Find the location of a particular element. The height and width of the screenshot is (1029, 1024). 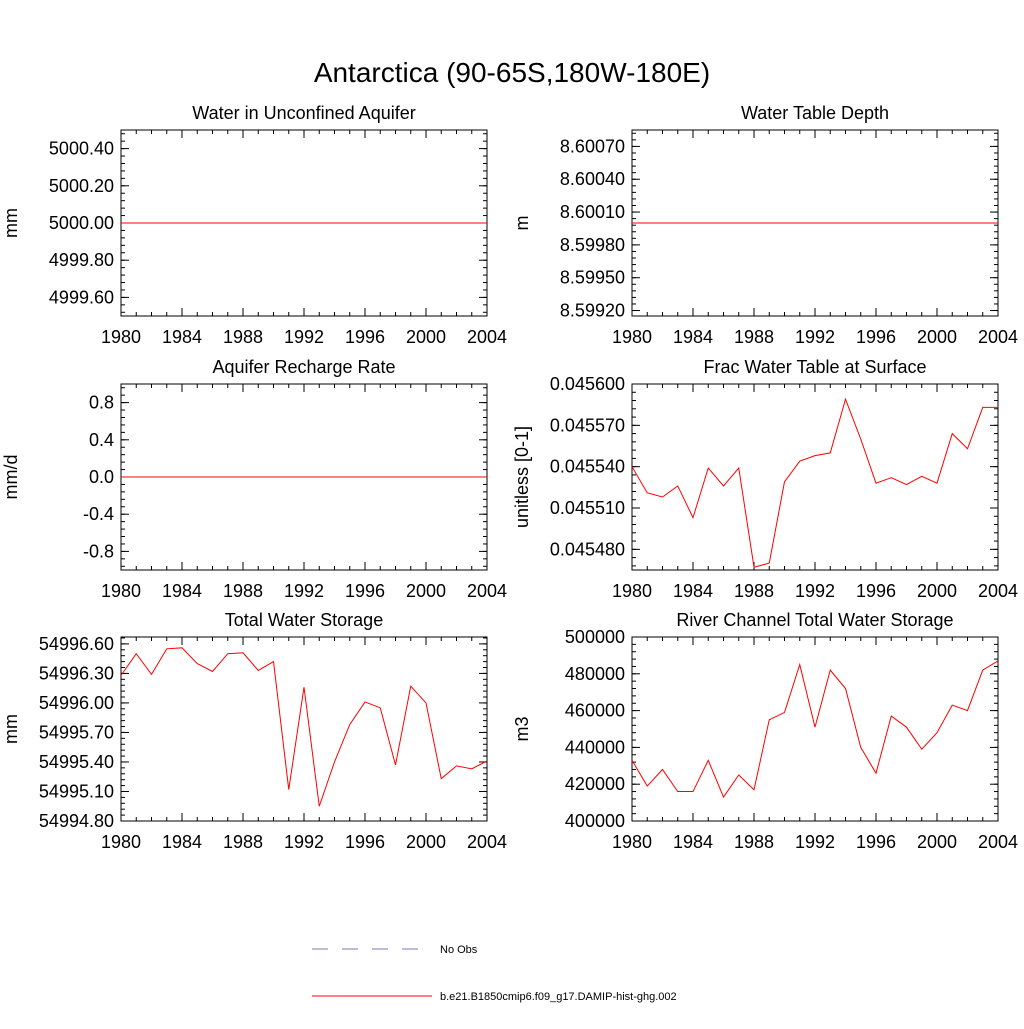

y-tick-label: 4999.80 is located at coordinates (81, 260).